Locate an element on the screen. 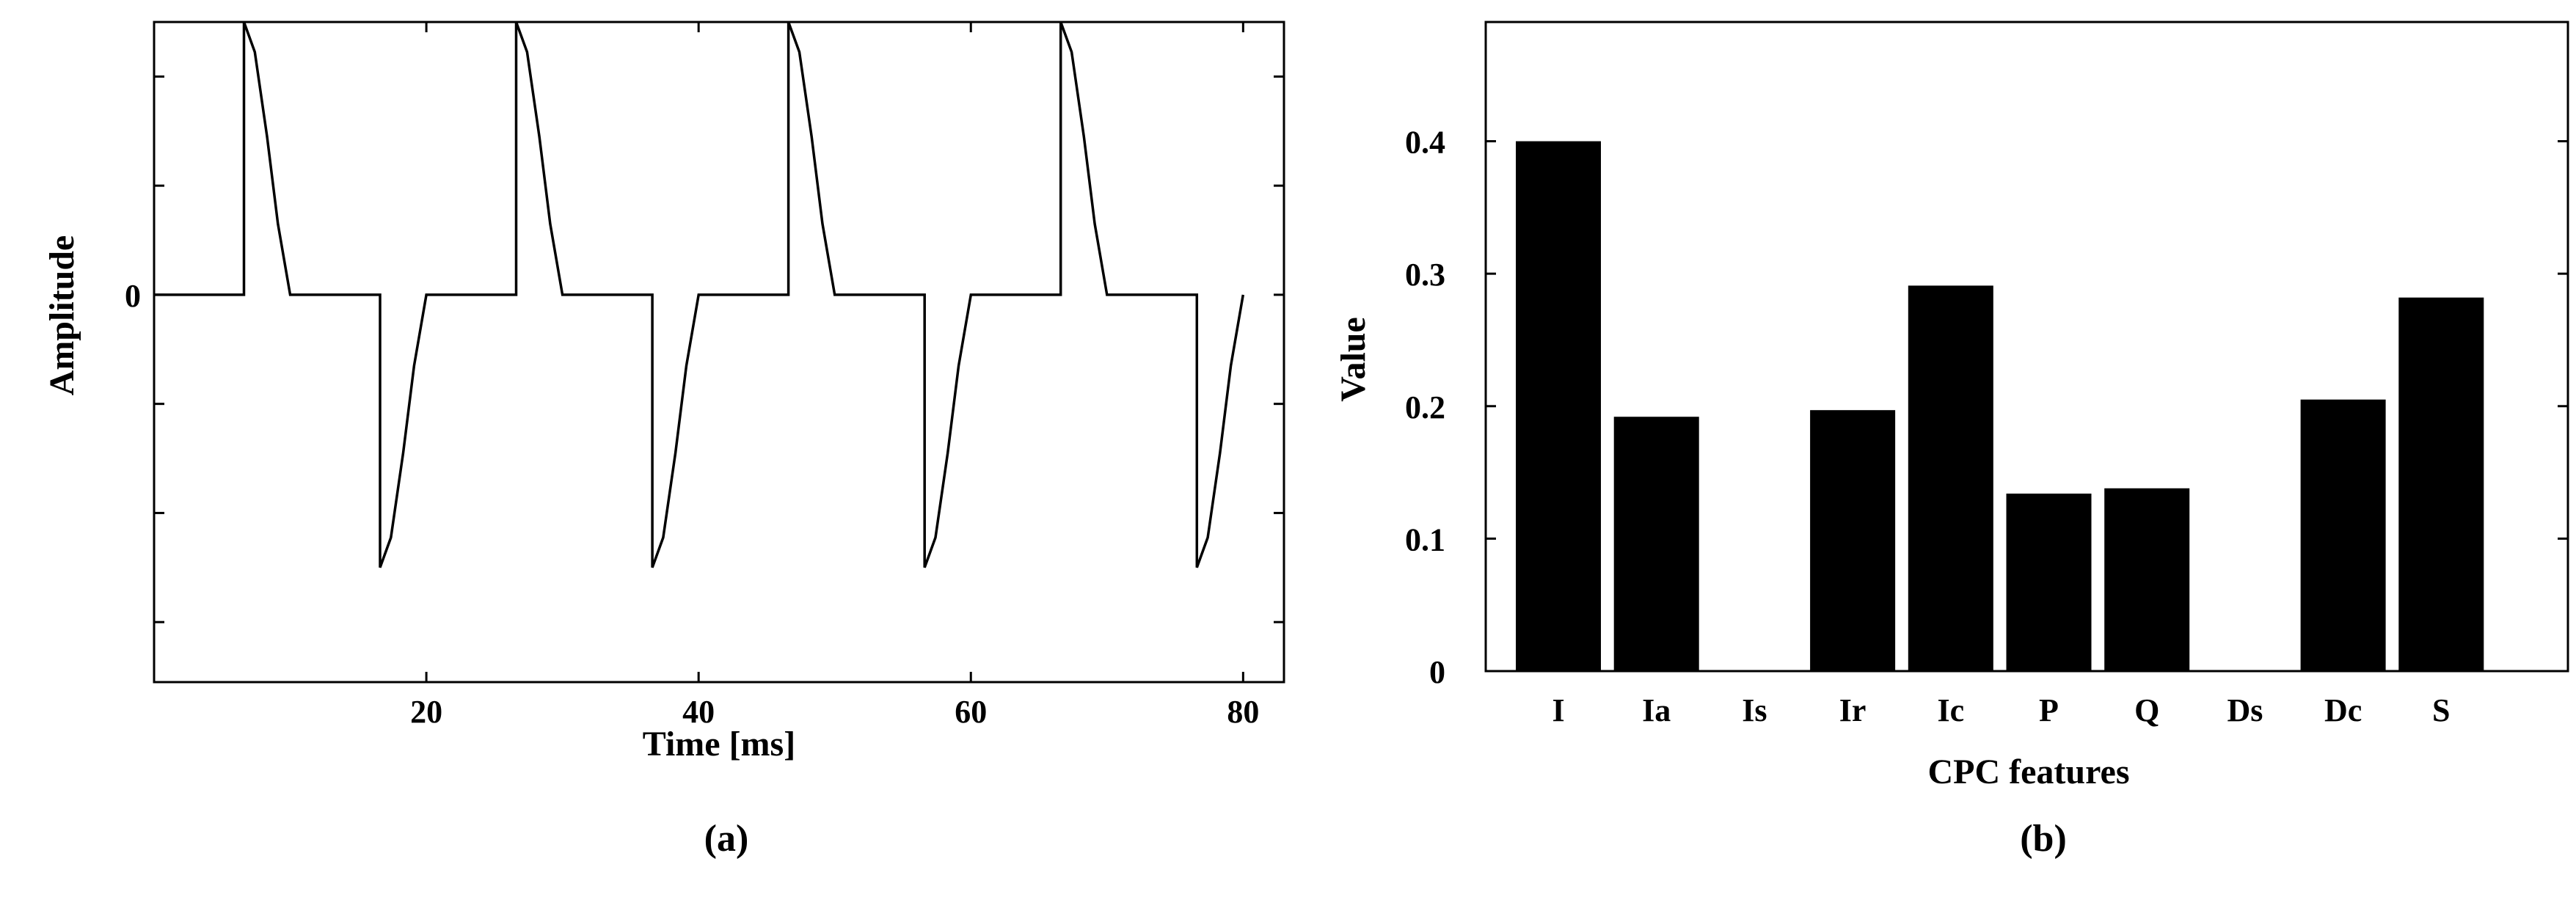 The width and height of the screenshot is (2576, 897). y-tick-label: 0.2 is located at coordinates (1425, 407).